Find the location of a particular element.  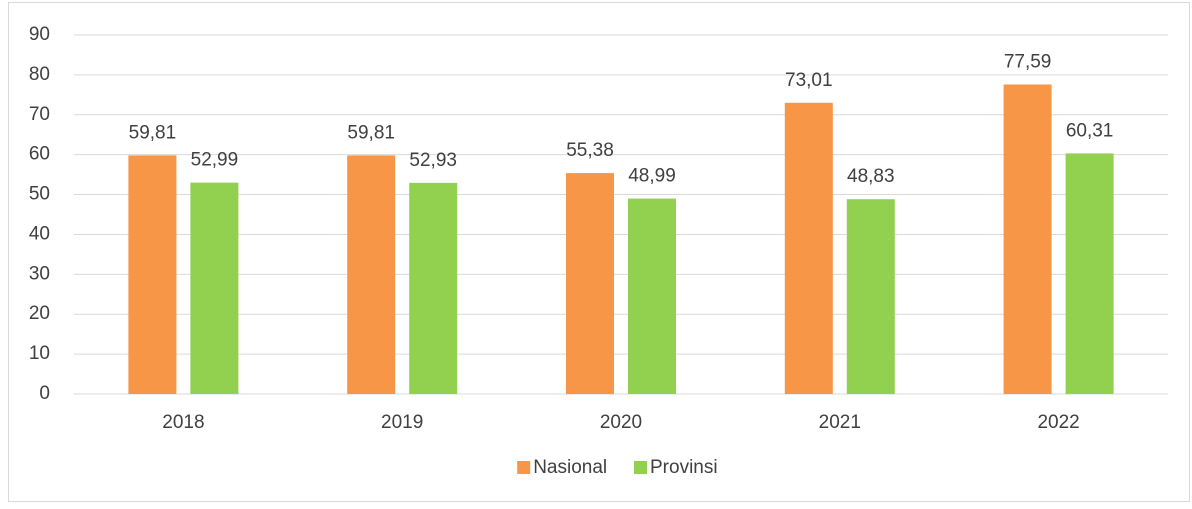

y-tick-label: 90 is located at coordinates (39, 34).